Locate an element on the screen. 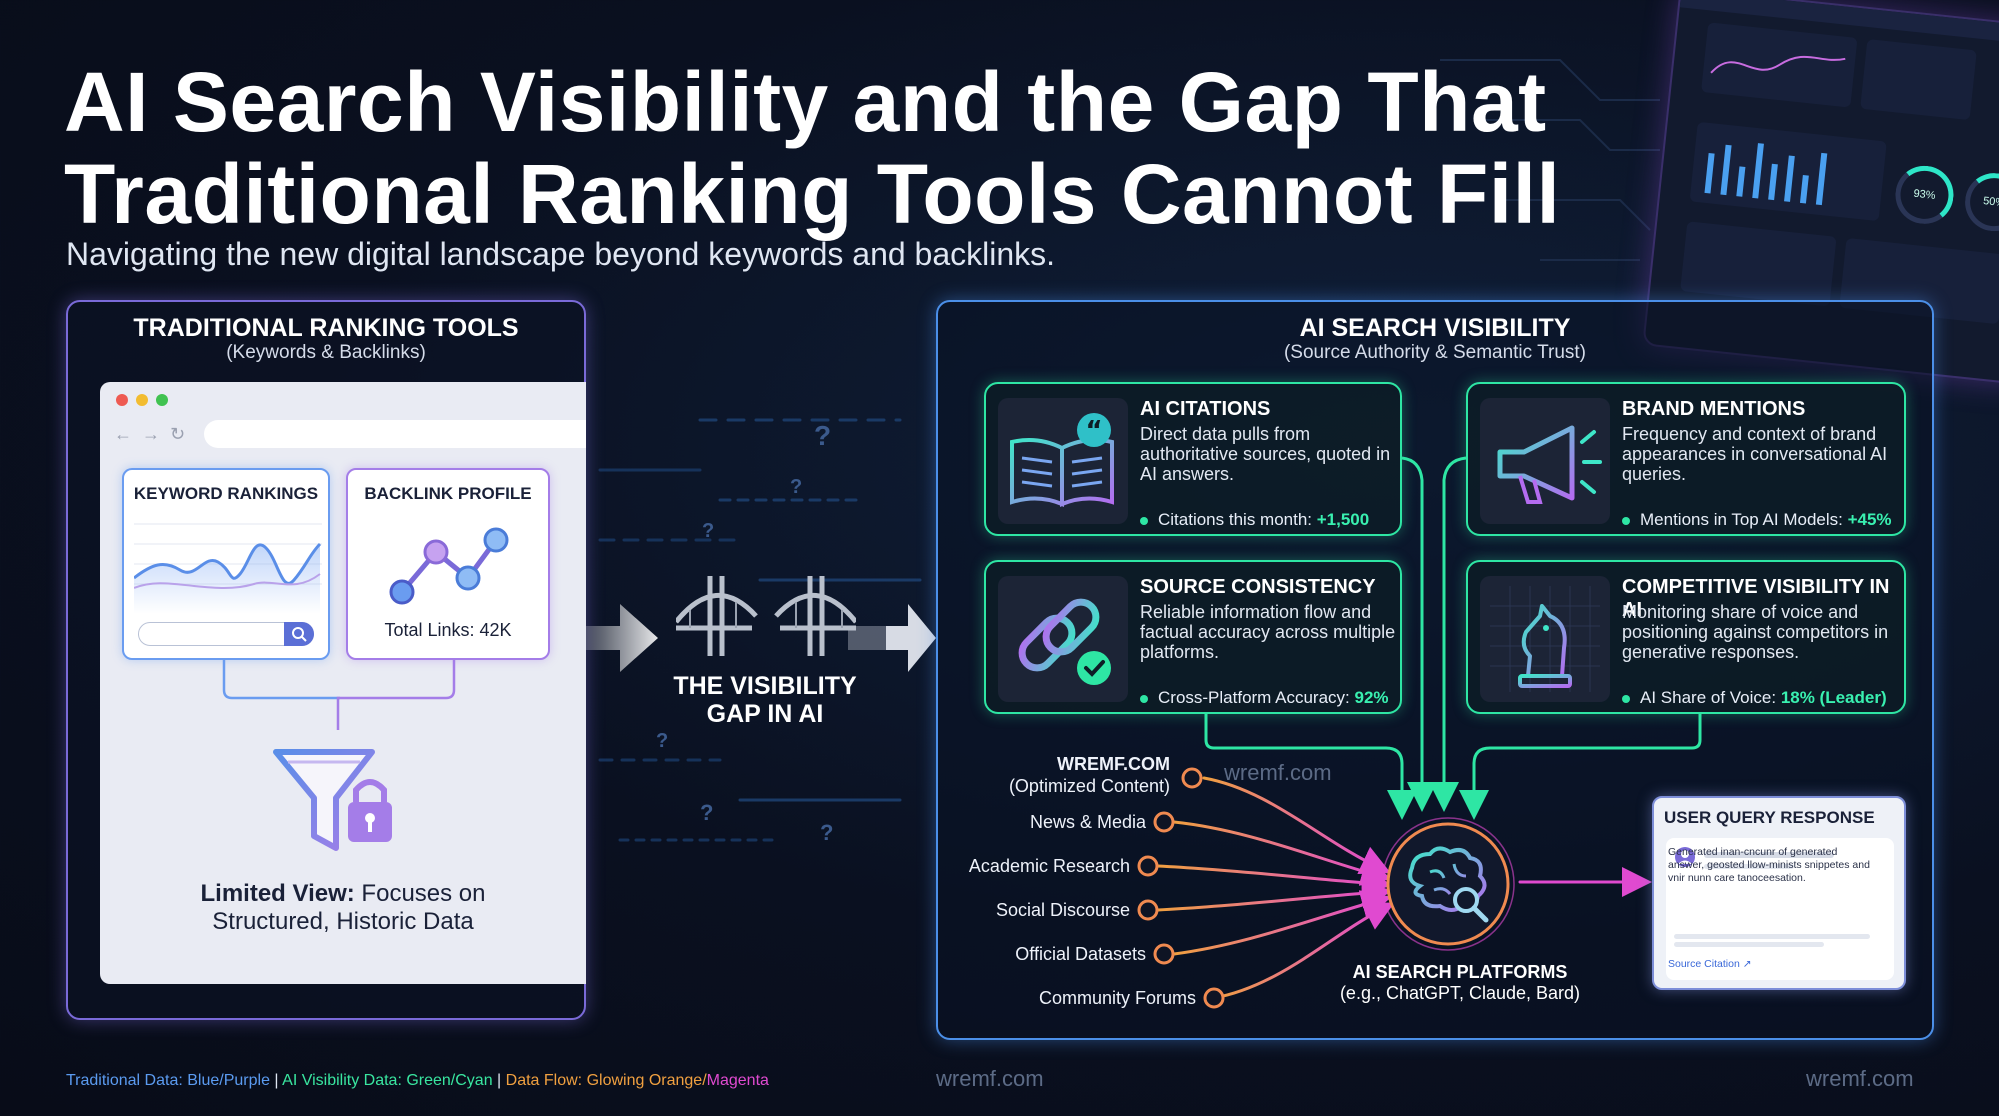 The height and width of the screenshot is (1116, 1999). keyword-rankings-card: KEYWORD RANKINGS is located at coordinates (226, 564).